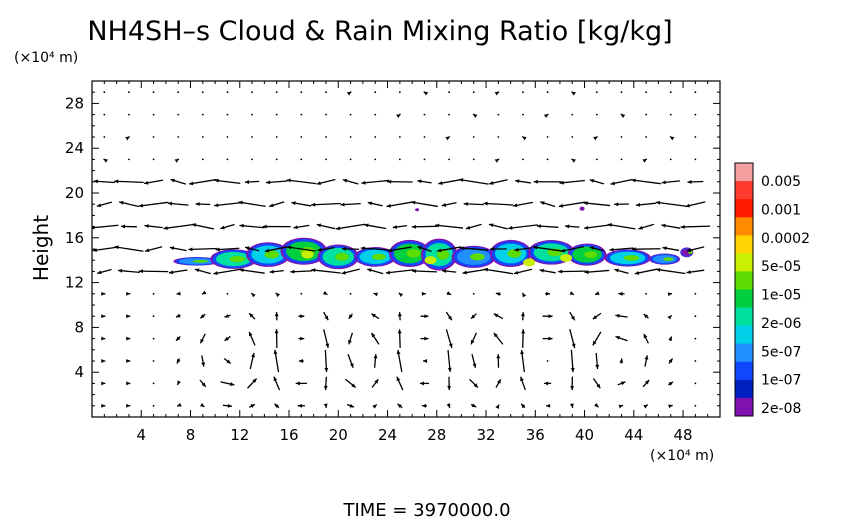 This screenshot has width=854, height=519. I want to click on x-tick-label: 4, so click(141, 435).